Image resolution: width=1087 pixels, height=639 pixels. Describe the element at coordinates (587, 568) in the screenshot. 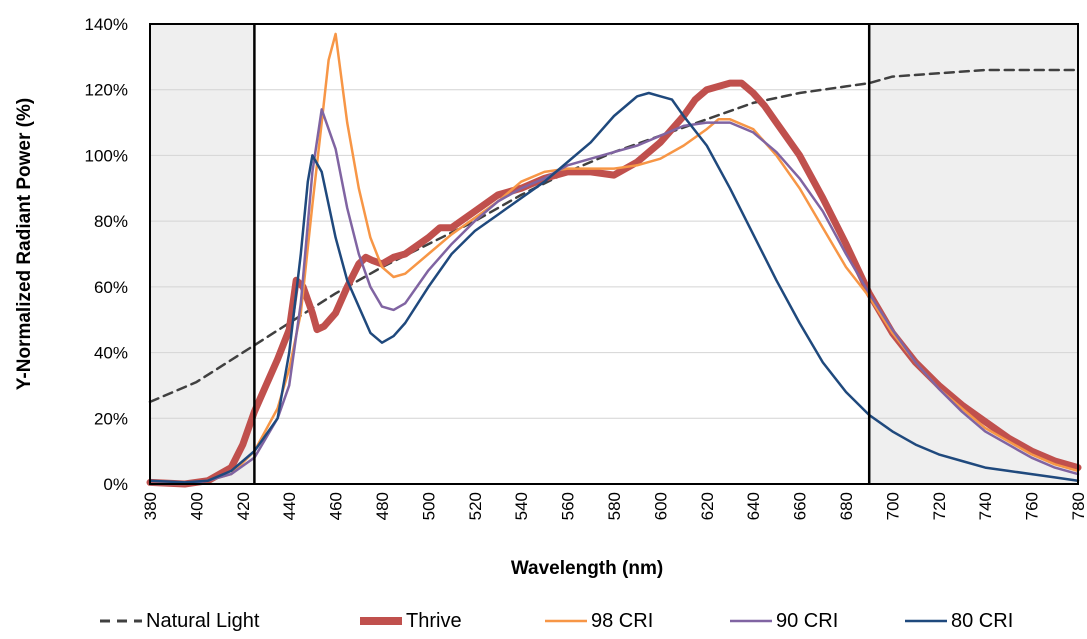

I see `x-axis-title: Wavelength (nm)` at that location.